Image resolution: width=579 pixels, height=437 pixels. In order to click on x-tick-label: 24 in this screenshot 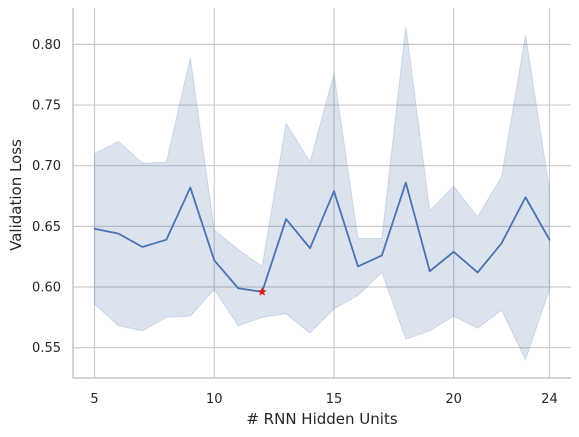, I will do `click(549, 399)`.